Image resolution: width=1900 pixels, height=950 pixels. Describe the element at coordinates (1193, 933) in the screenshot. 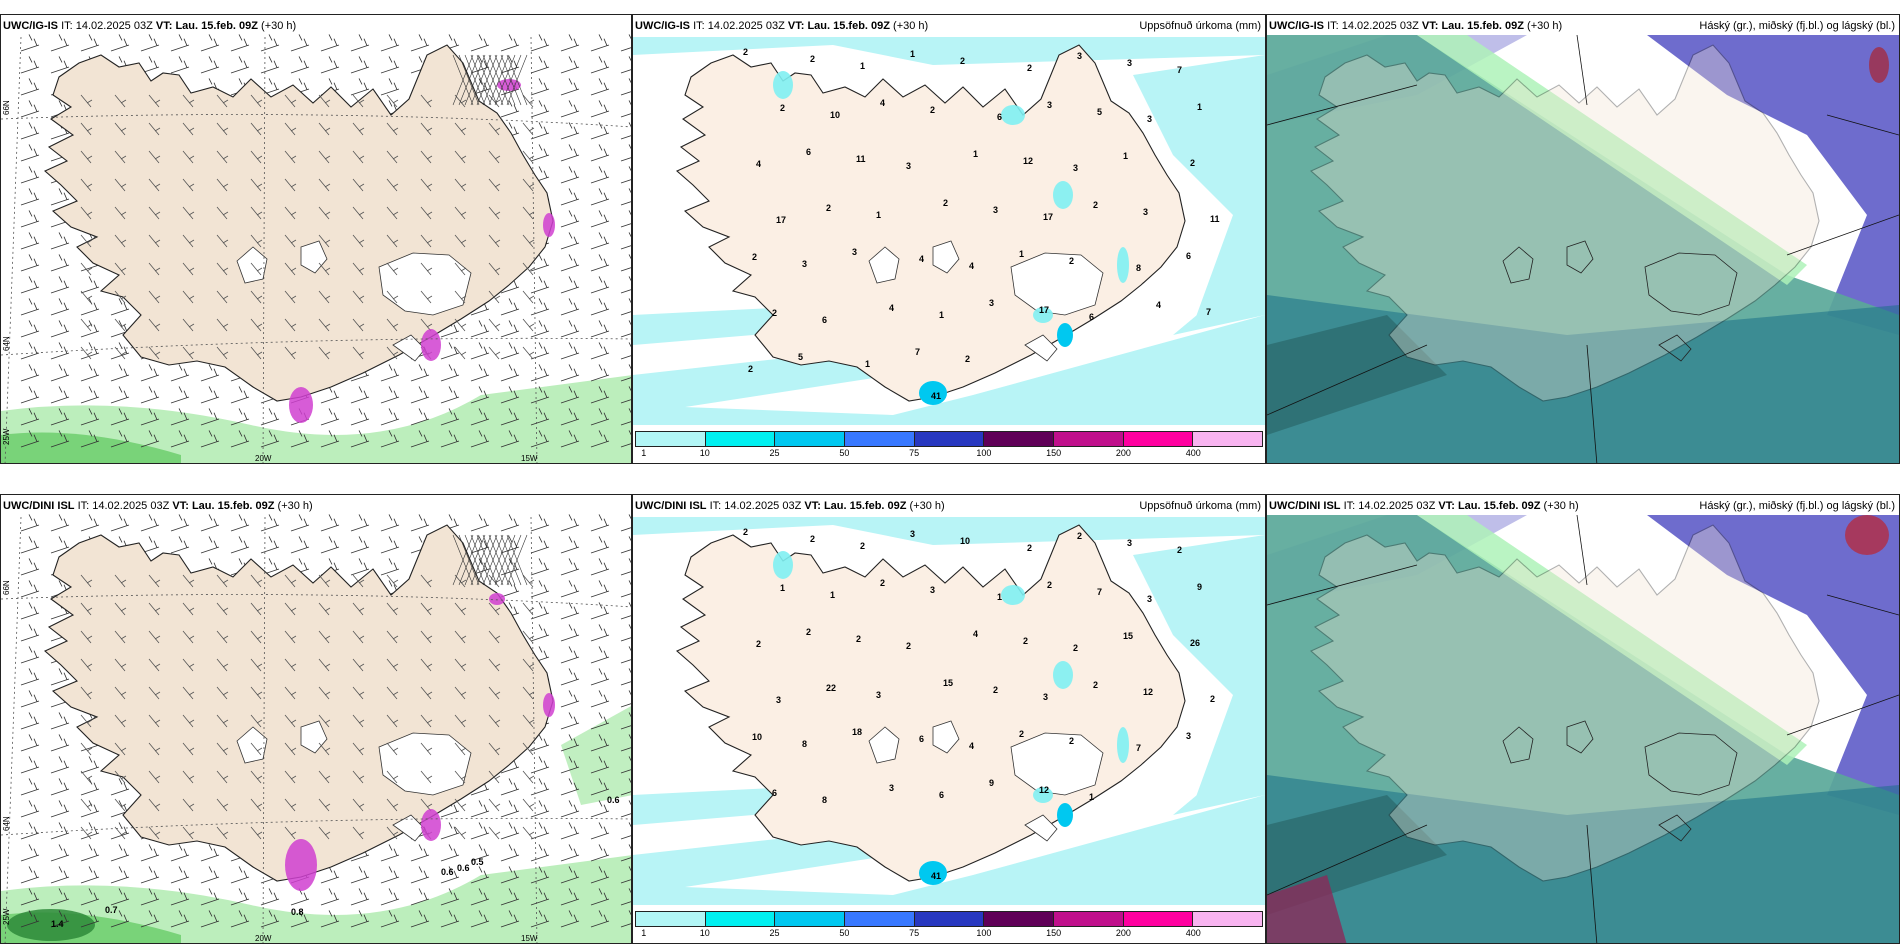

I see `colorbar-tick-label: 400` at that location.